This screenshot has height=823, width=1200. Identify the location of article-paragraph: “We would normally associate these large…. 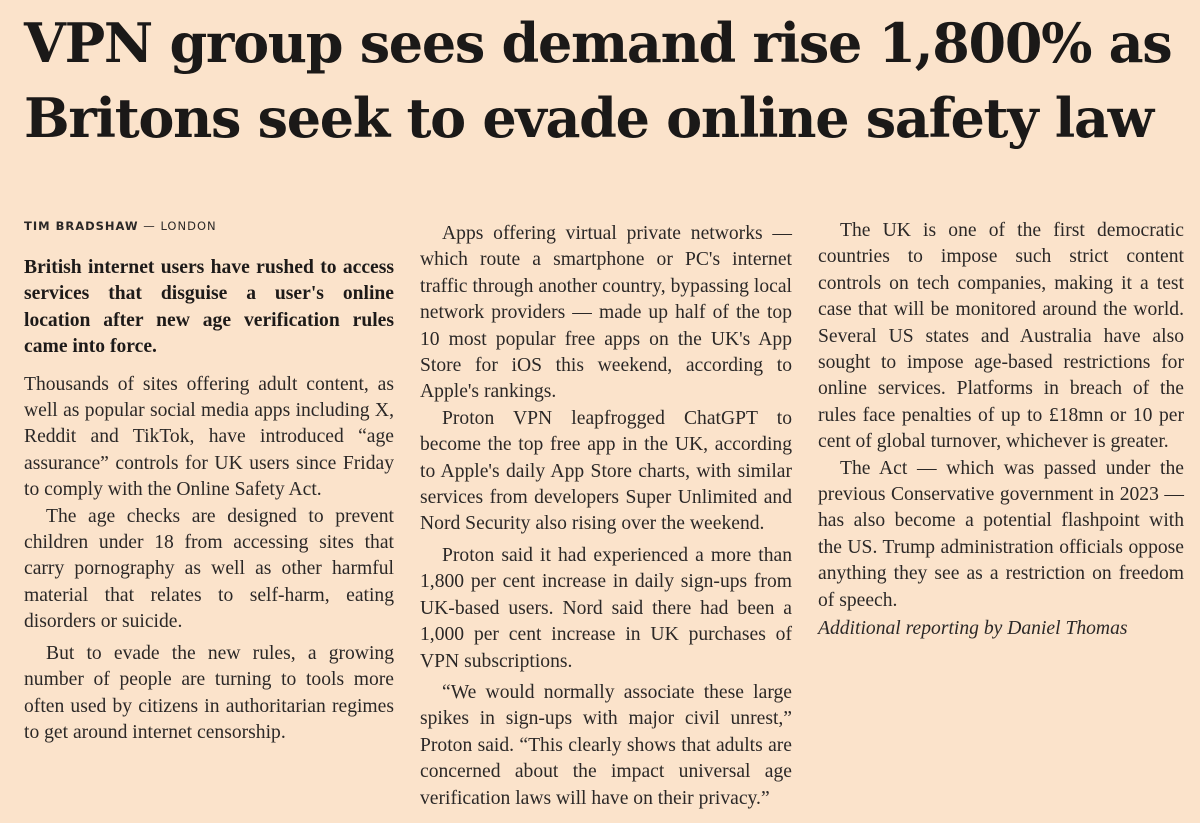
(606, 745).